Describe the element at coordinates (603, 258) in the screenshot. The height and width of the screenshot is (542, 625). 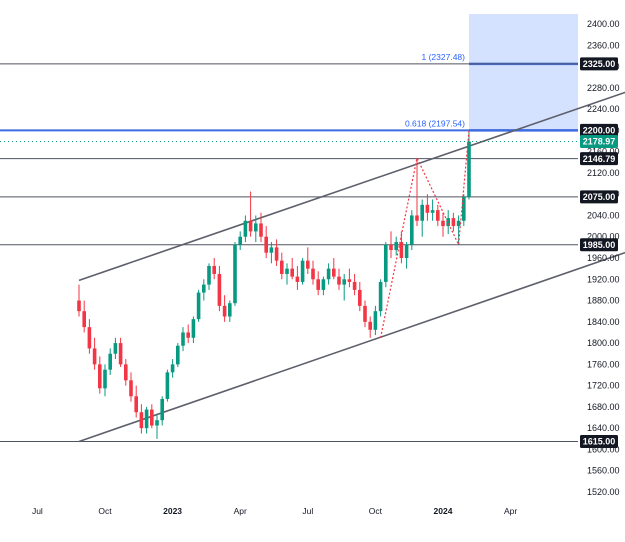
I see `y-tick-label: 1960.00` at that location.